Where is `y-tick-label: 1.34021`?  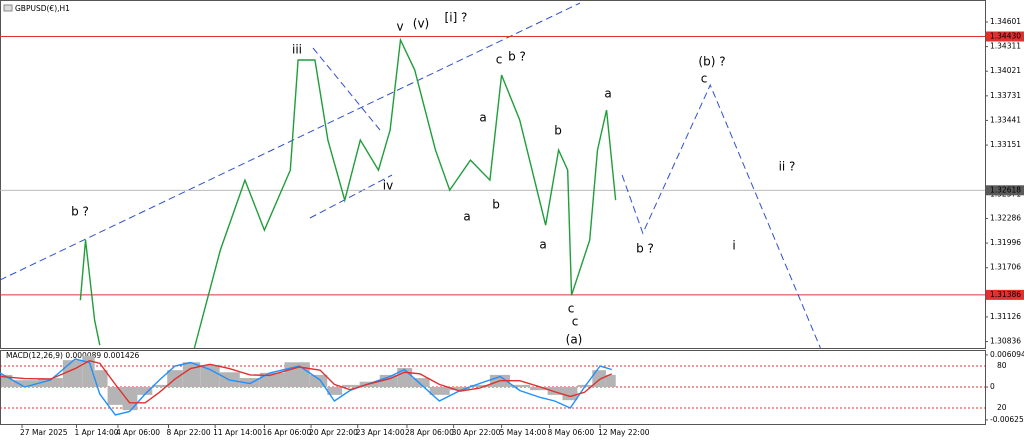
y-tick-label: 1.34021 is located at coordinates (1005, 70).